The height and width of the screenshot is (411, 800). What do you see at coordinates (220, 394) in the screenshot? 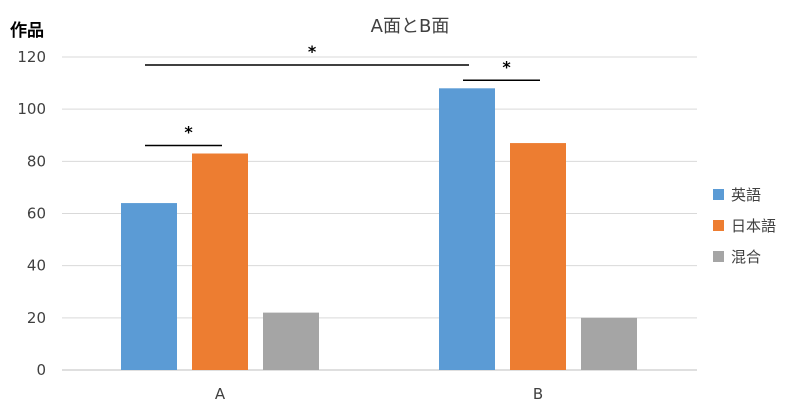
I see `x-tick-label: A` at bounding box center [220, 394].